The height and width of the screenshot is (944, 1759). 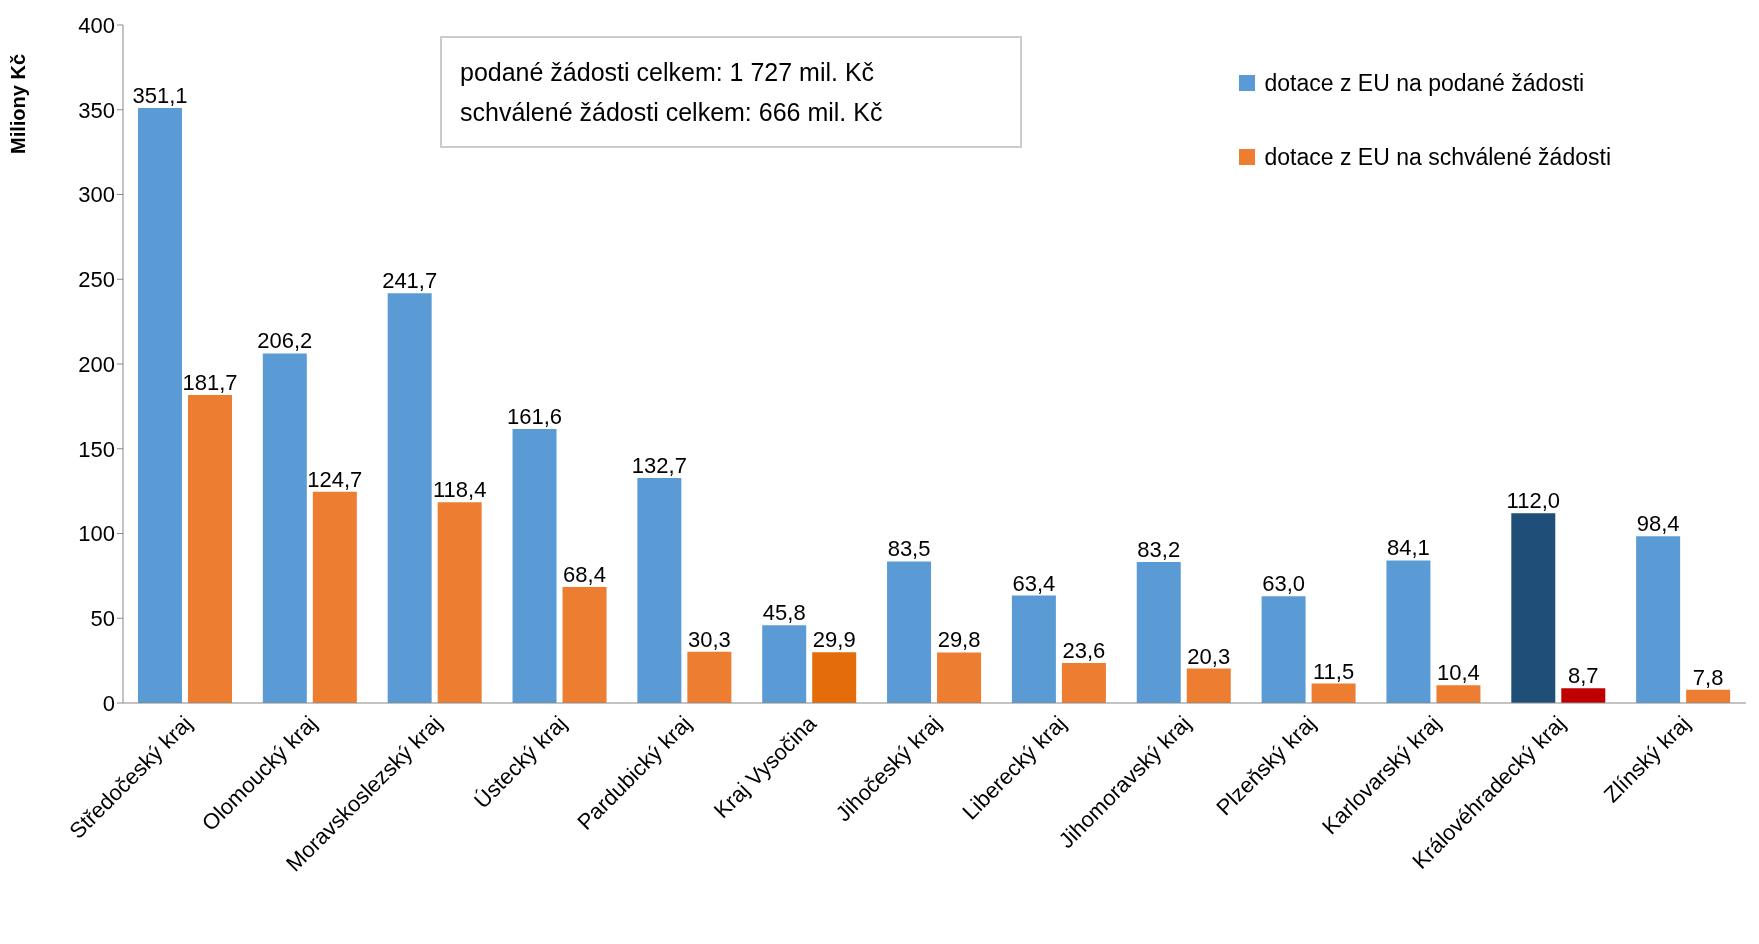 I want to click on data-label: 23,6, so click(x=1084, y=650).